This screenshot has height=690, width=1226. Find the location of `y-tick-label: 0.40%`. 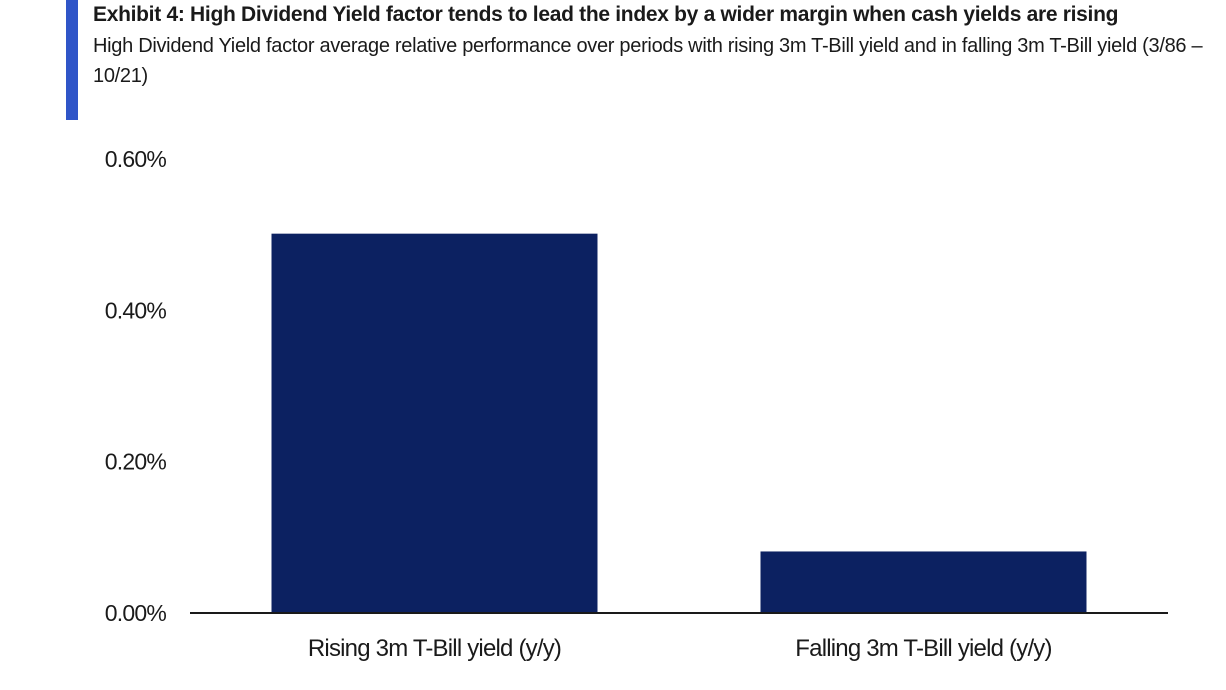

y-tick-label: 0.40% is located at coordinates (136, 310).